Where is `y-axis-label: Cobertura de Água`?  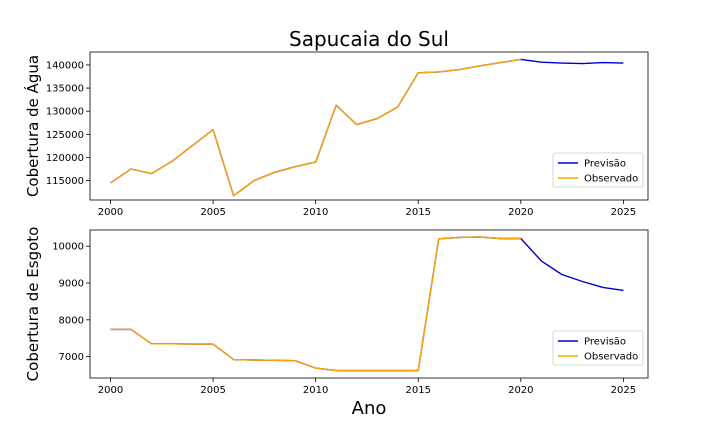
y-axis-label: Cobertura de Água is located at coordinates (32, 126).